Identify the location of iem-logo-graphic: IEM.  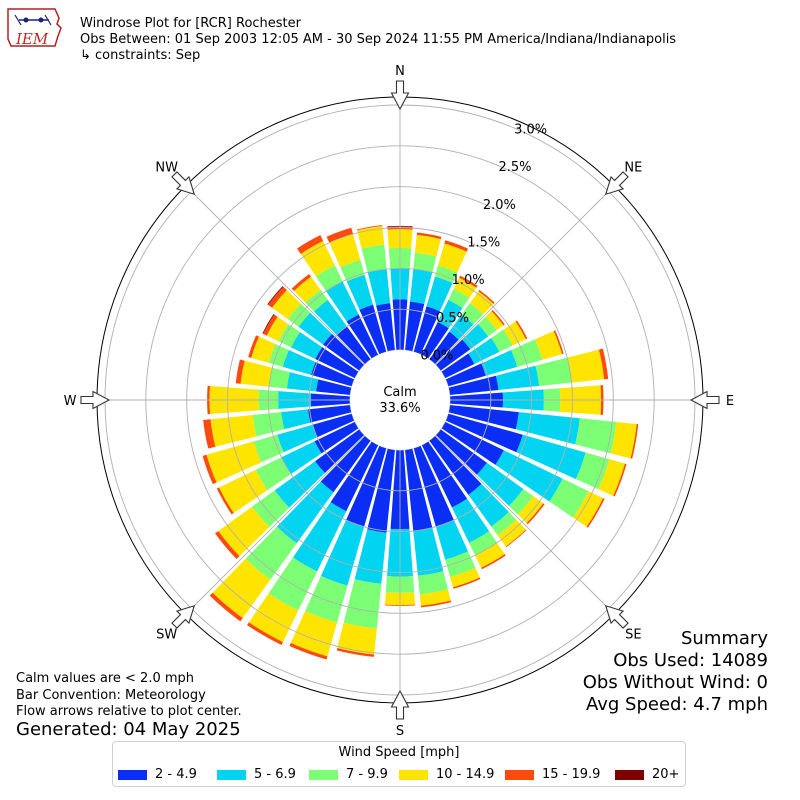
(34, 28).